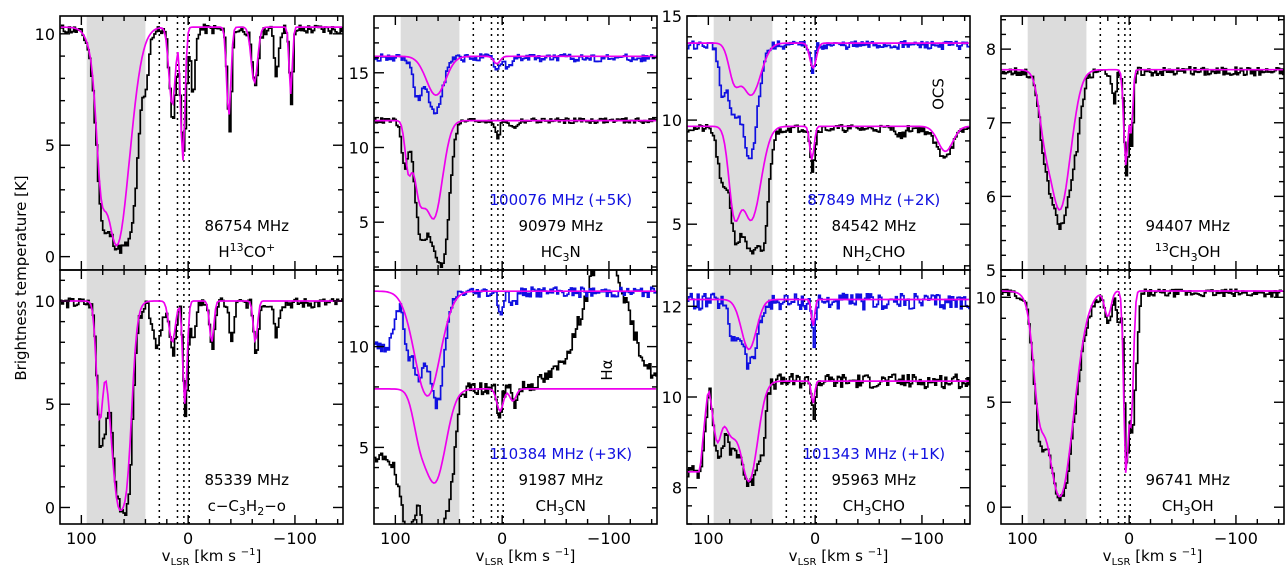 This screenshot has width=1287, height=568. What do you see at coordinates (607, 369) in the screenshot?
I see `line-annotation: Hα` at bounding box center [607, 369].